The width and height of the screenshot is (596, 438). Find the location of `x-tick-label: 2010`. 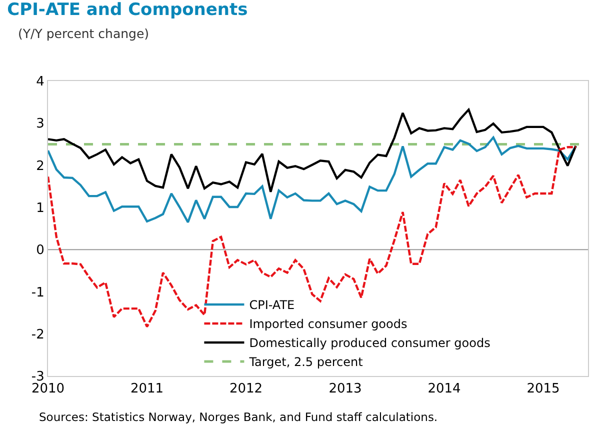

x-tick-label: 2010 is located at coordinates (48, 389).